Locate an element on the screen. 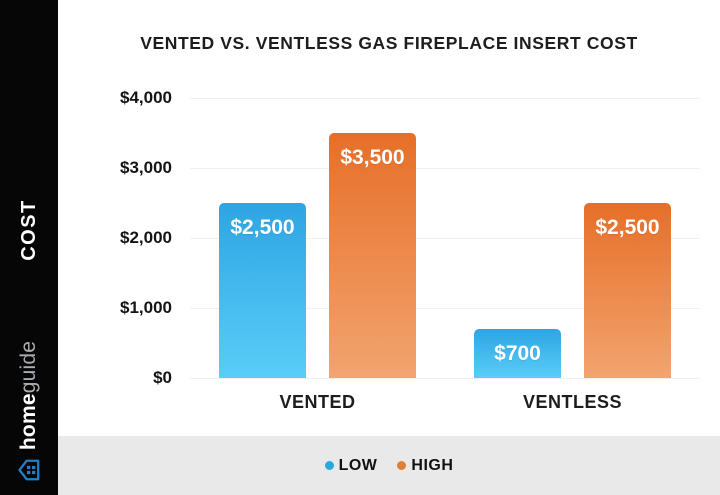  y-tick-label: $3,000 is located at coordinates (146, 167).